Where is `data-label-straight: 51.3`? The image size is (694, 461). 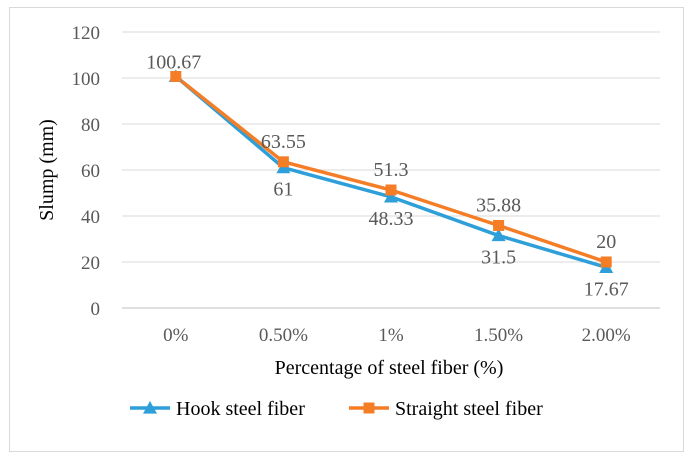 data-label-straight: 51.3 is located at coordinates (391, 170).